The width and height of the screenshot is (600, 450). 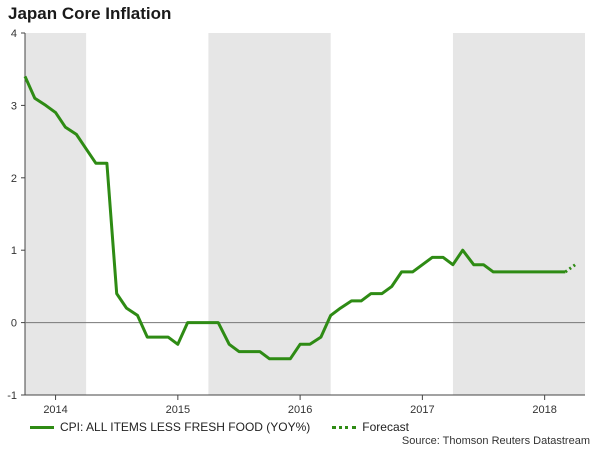 I want to click on y-tick-label--1: -1, so click(x=12, y=396).